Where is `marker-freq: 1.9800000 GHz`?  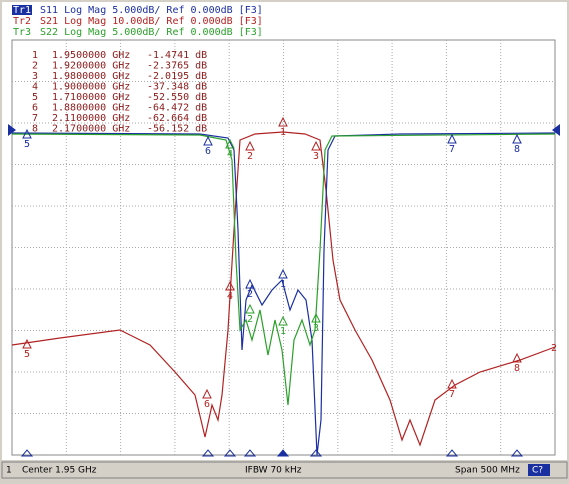 marker-freq: 1.9800000 GHz is located at coordinates (91, 76).